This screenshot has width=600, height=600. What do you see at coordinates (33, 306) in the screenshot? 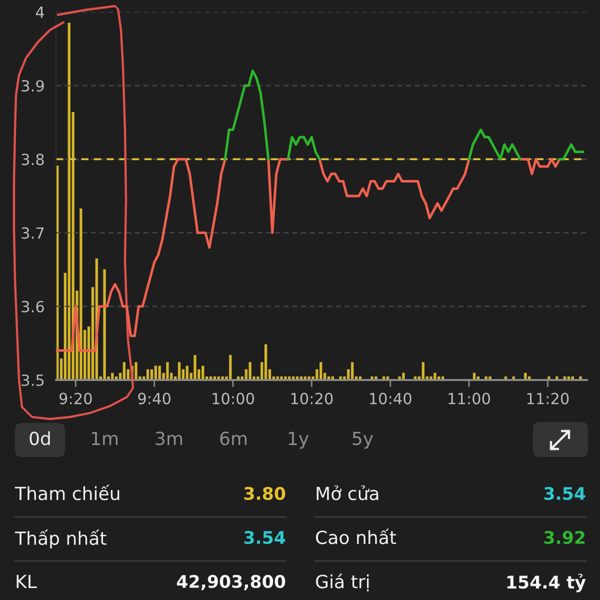
I see `y-tick-label: 3.6` at bounding box center [33, 306].